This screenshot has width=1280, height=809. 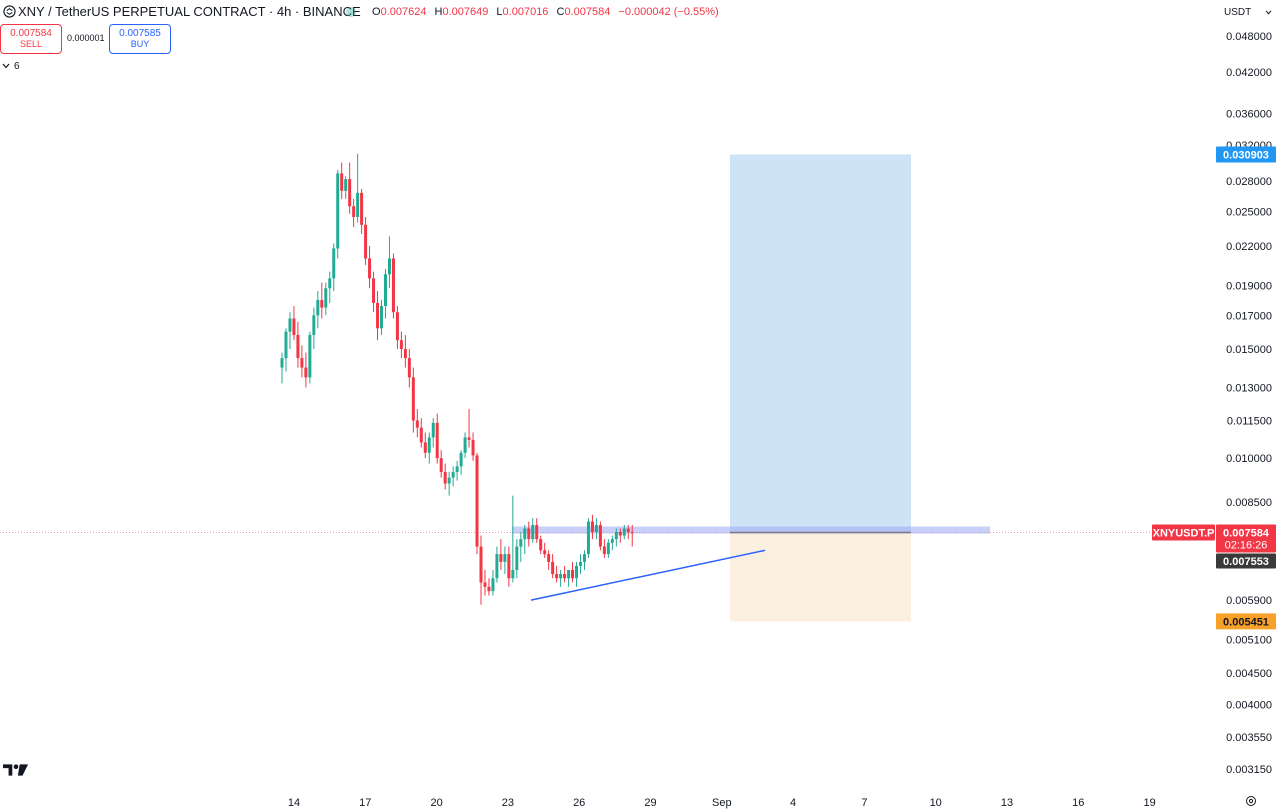 I want to click on stop-zone, so click(x=820, y=577).